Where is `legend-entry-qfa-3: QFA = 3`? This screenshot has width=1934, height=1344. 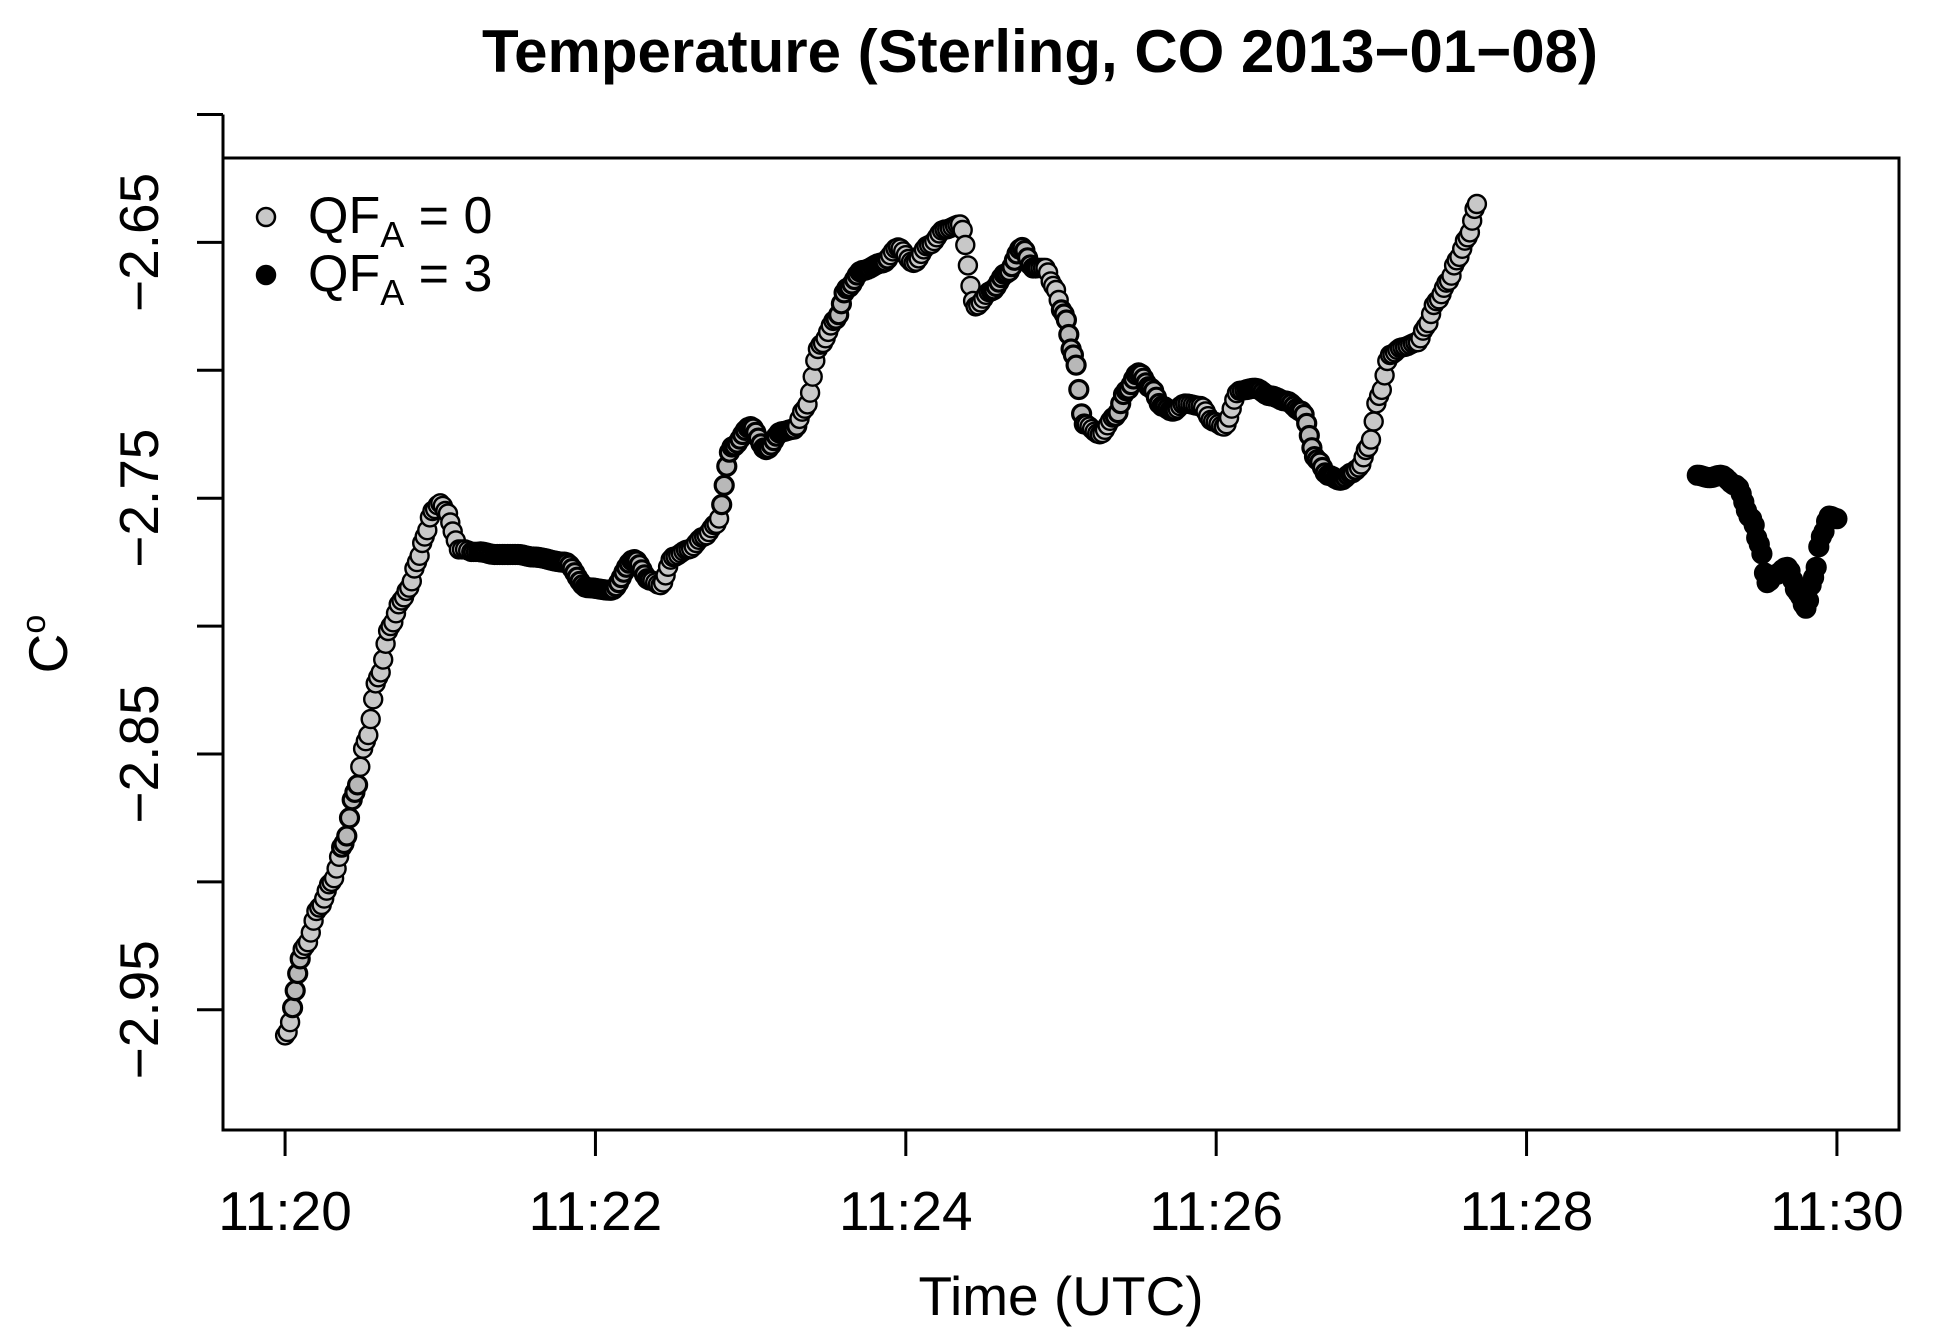
legend-entry-qfa-3: QFA = 3 is located at coordinates (373, 279).